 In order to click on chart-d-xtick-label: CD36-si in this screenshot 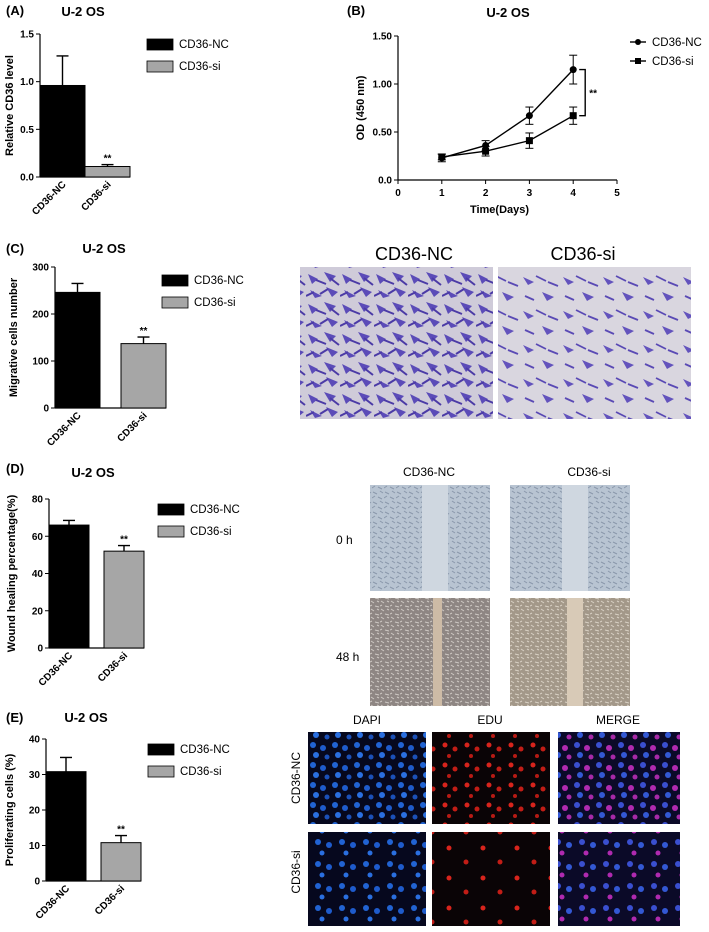, I will do `click(113, 667)`.